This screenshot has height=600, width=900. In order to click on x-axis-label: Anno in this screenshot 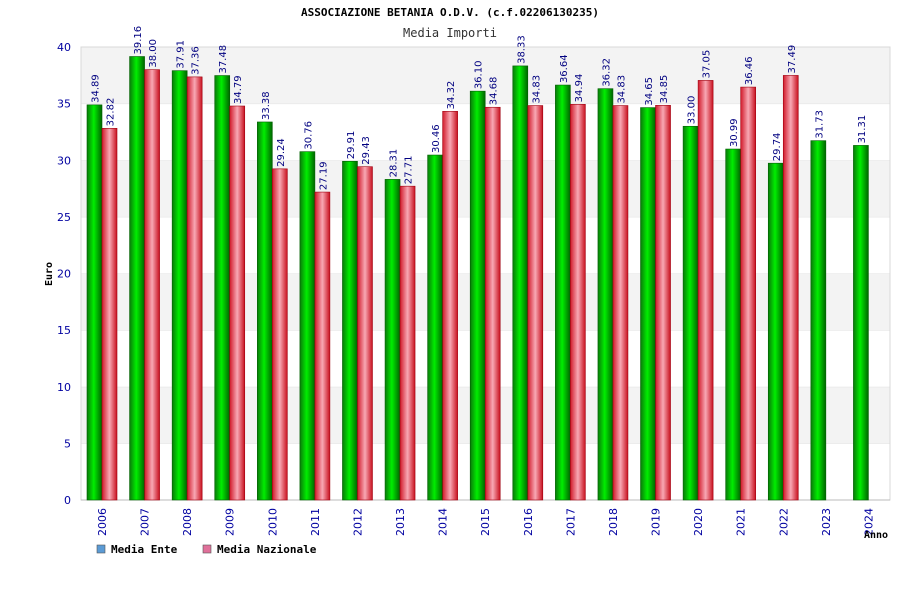, I will do `click(876, 535)`.